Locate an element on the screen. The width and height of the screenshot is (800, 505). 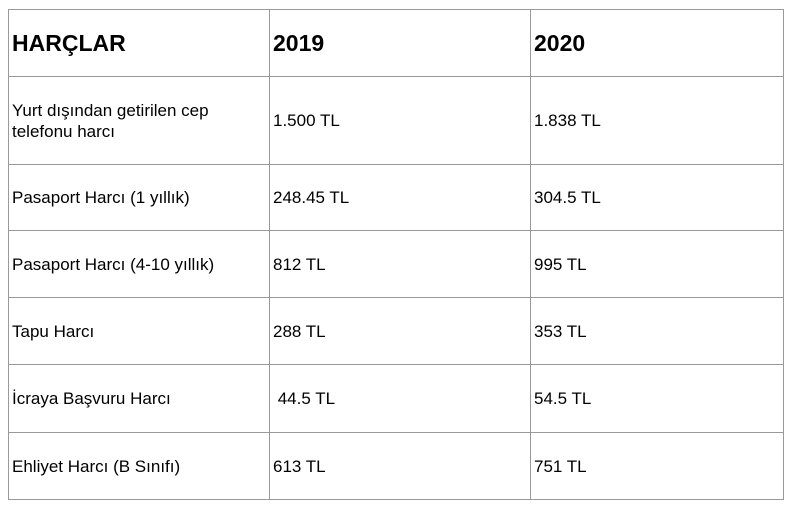
fee-2020-cell: 751 TL is located at coordinates (657, 466).